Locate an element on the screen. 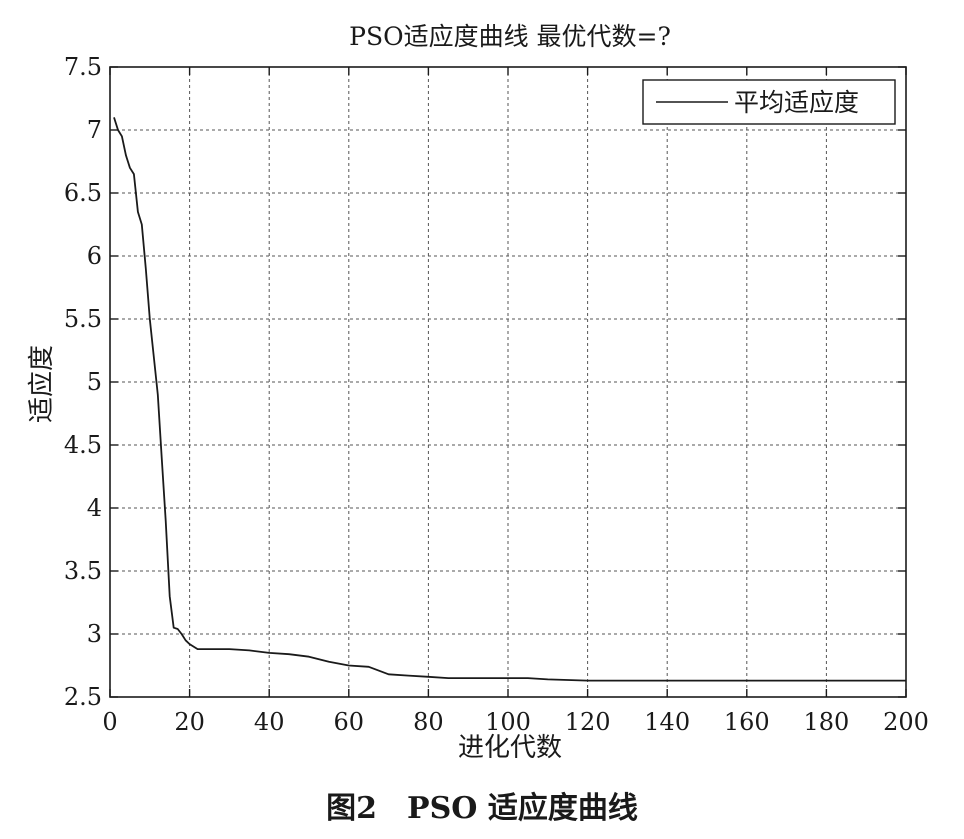 The image size is (964, 839). x-tick-label: 20 is located at coordinates (189, 722).